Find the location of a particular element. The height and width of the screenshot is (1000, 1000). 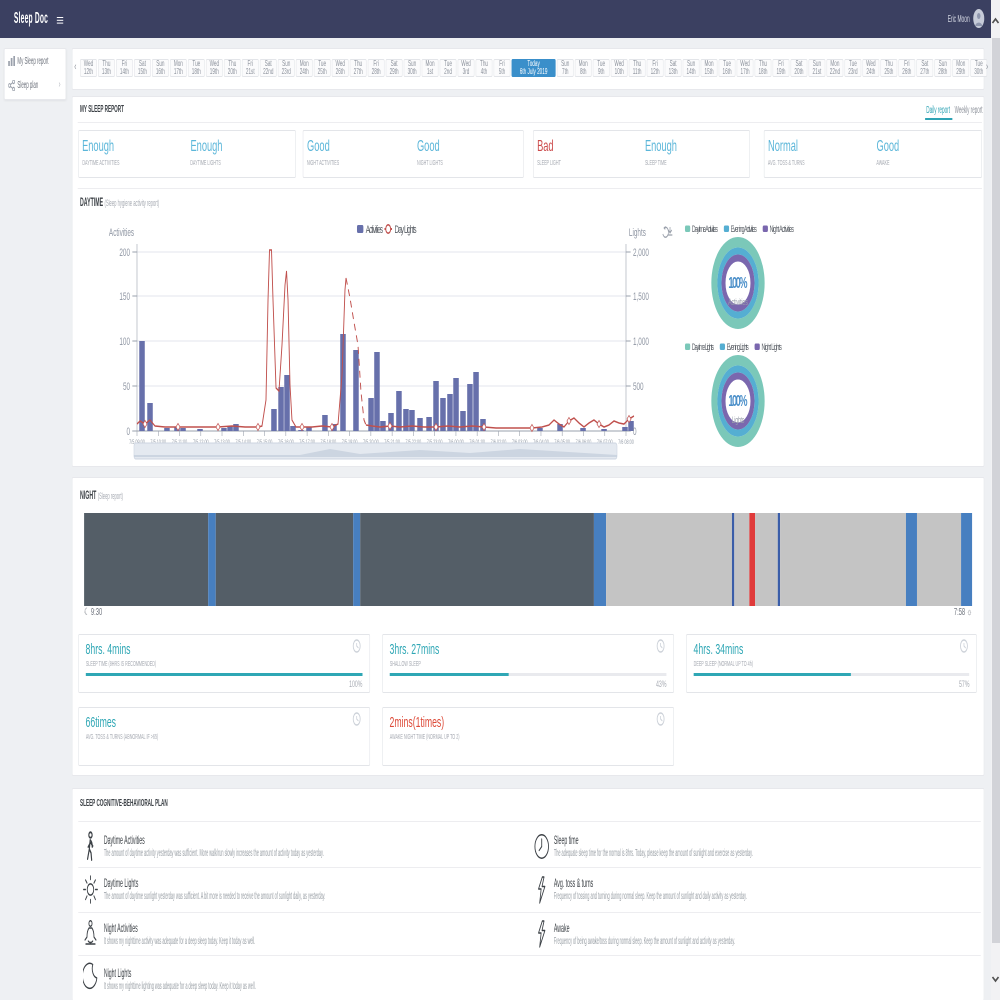

svg-text: 150 is located at coordinates (124, 296).